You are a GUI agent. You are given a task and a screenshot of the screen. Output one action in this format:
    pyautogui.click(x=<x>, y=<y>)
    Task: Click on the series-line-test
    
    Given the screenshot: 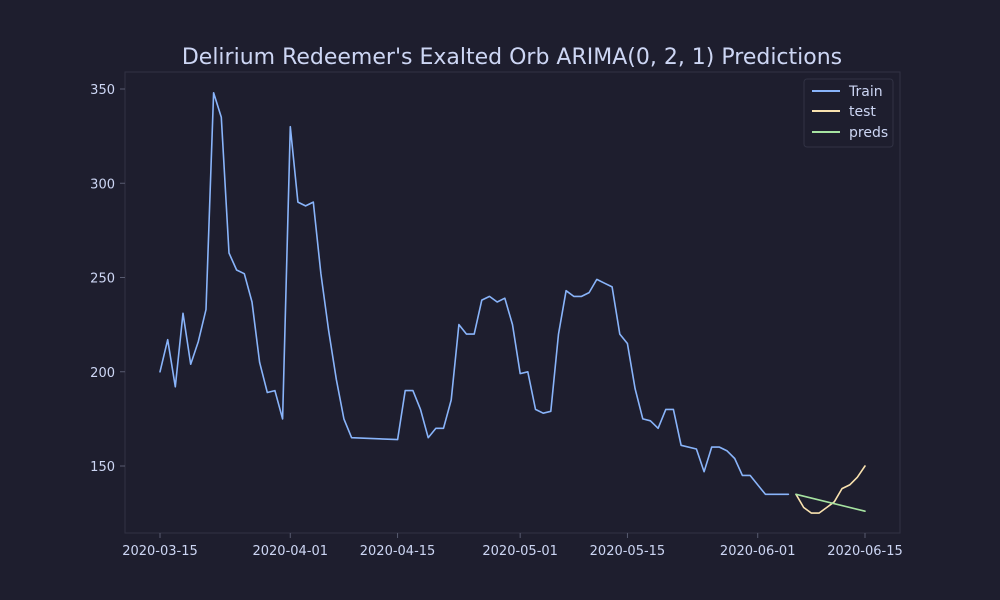 What is the action you would take?
    pyautogui.click(x=830, y=489)
    